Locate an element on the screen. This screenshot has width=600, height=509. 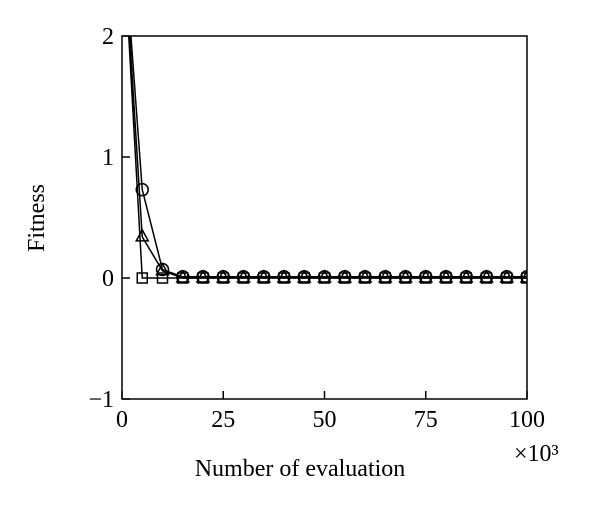
x-multiplier: ×10³ is located at coordinates (536, 454).